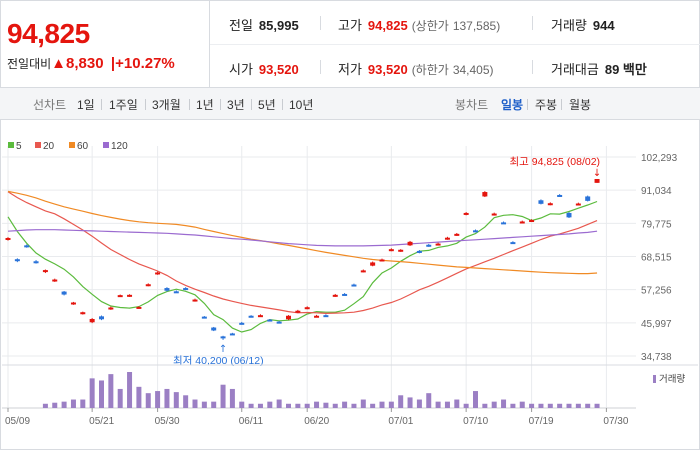  I want to click on stat-value: 89 백만, so click(625, 69).